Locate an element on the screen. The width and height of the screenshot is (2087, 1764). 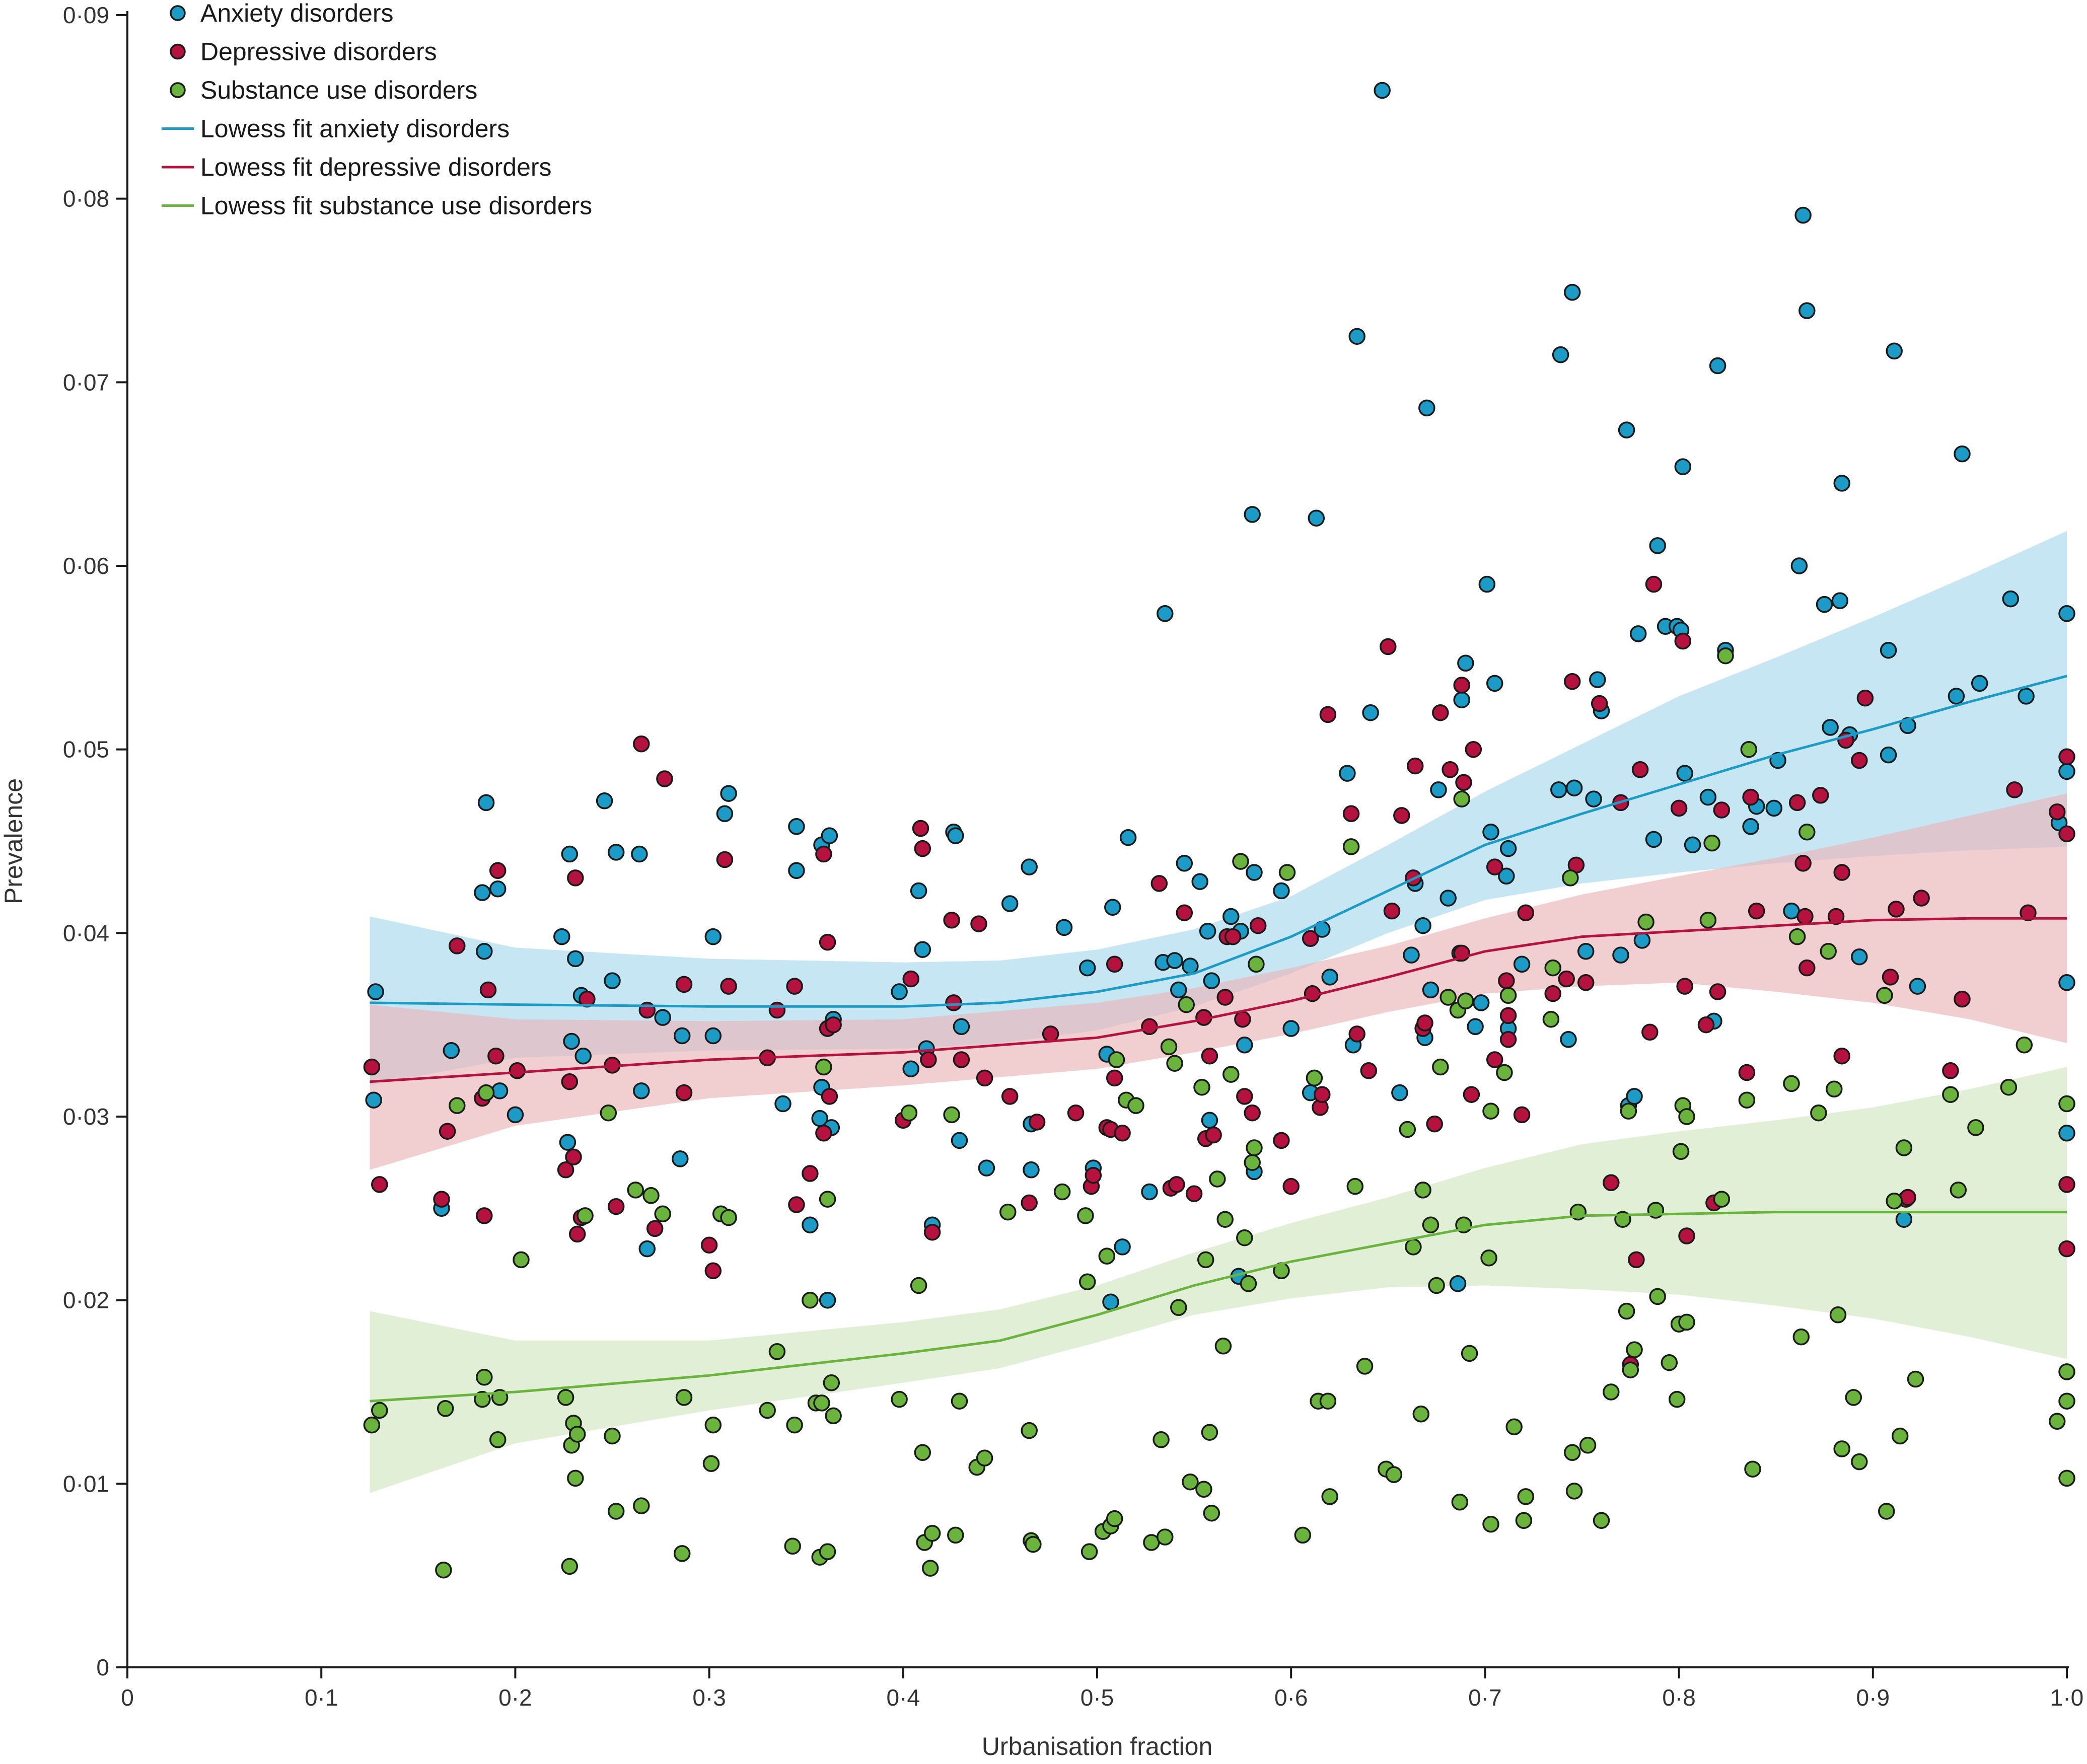
fit-line-lowess-fit-substance-use-disorders is located at coordinates (1219, 1307).